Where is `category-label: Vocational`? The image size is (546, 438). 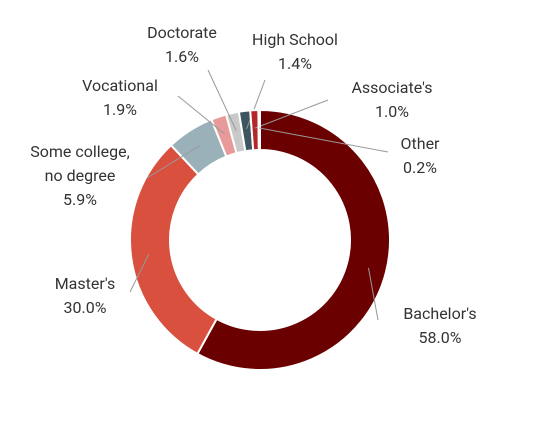
category-label: Vocational is located at coordinates (120, 85).